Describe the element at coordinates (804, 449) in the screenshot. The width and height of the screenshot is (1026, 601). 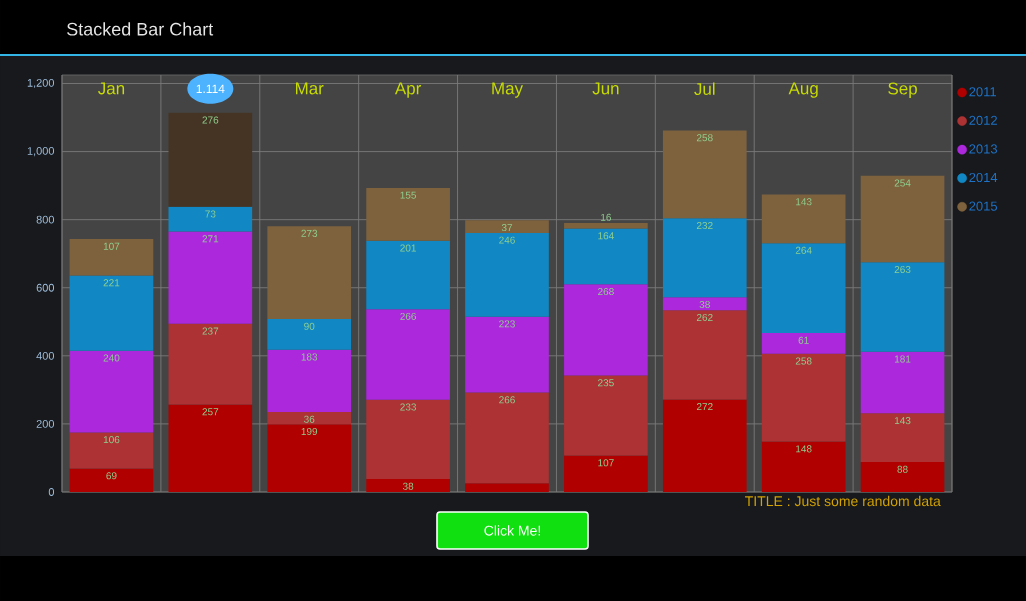
I see `data-label: 148` at that location.